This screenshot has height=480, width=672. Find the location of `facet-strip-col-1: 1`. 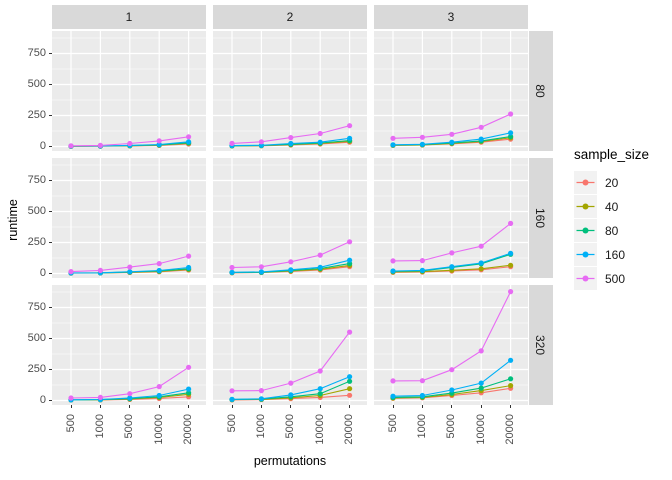

facet-strip-col-1: 1 is located at coordinates (129, 17).